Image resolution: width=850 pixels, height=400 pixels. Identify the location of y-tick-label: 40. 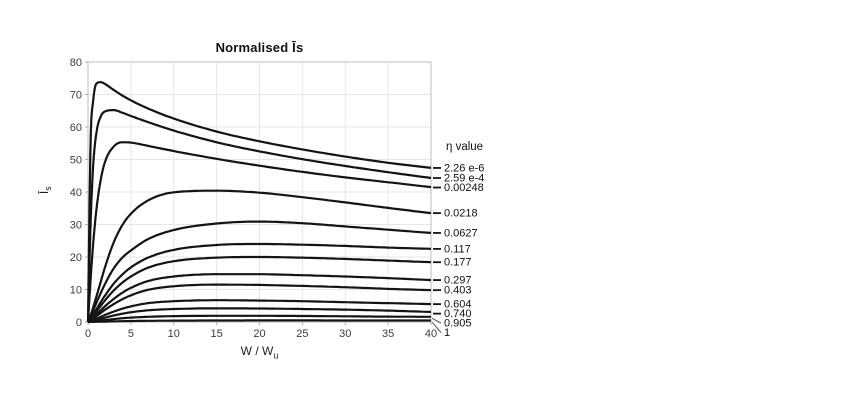
(76, 193).